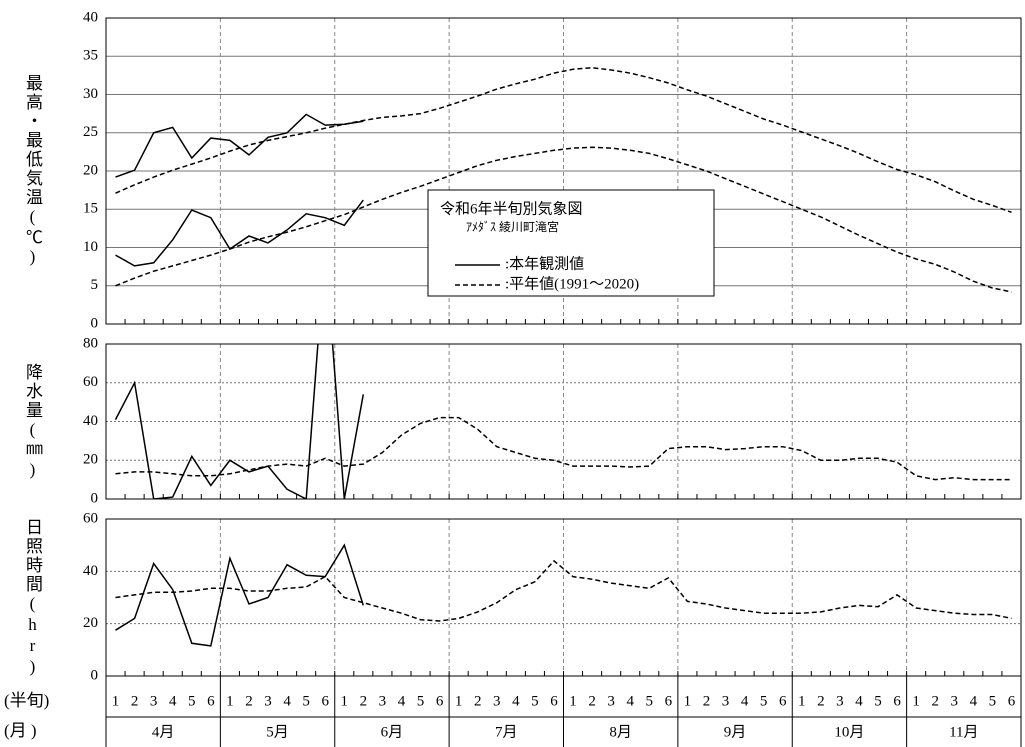 Image resolution: width=1025 pixels, height=747 pixels. Describe the element at coordinates (512, 226) in the screenshot. I see `legend-subtitle: ｱﾒﾀﾞｽ 綾川町滝宮` at that location.